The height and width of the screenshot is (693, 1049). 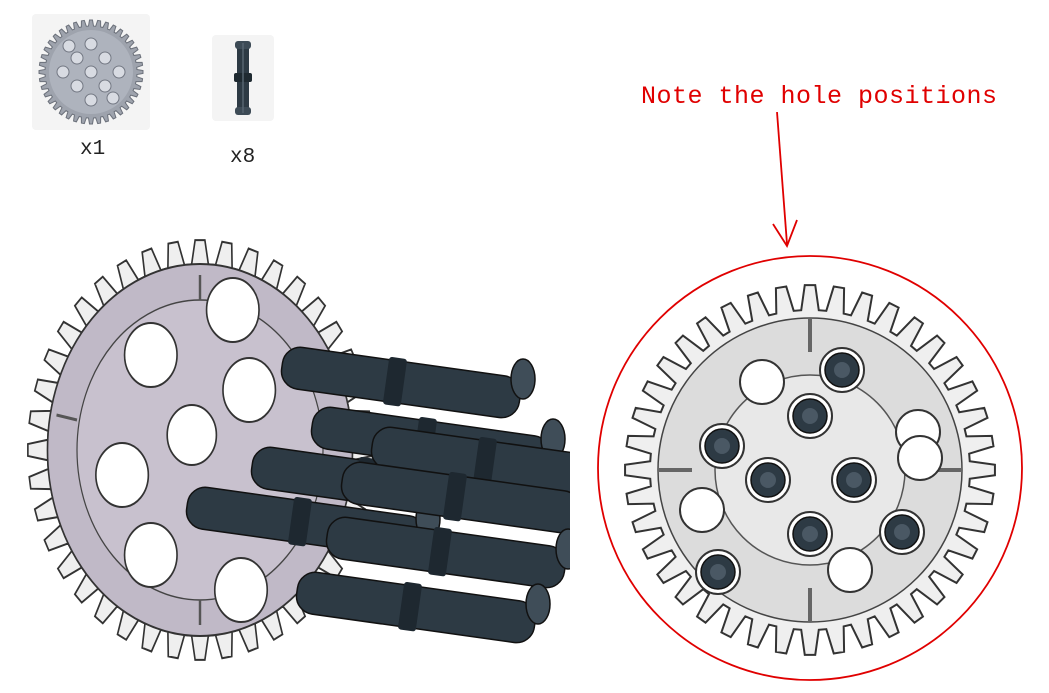 I want to click on hole-position-note: Note the hole positions, so click(x=819, y=96).